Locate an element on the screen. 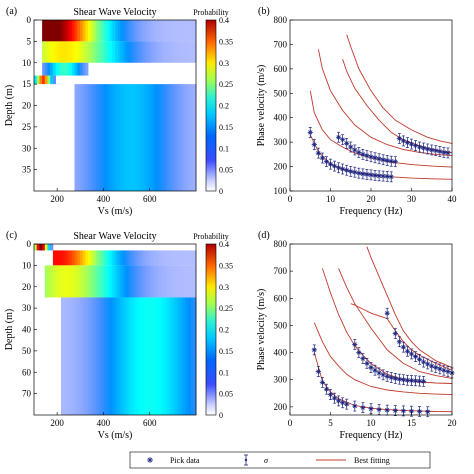 The image size is (474, 474). panel-label: (a) is located at coordinates (11, 11).